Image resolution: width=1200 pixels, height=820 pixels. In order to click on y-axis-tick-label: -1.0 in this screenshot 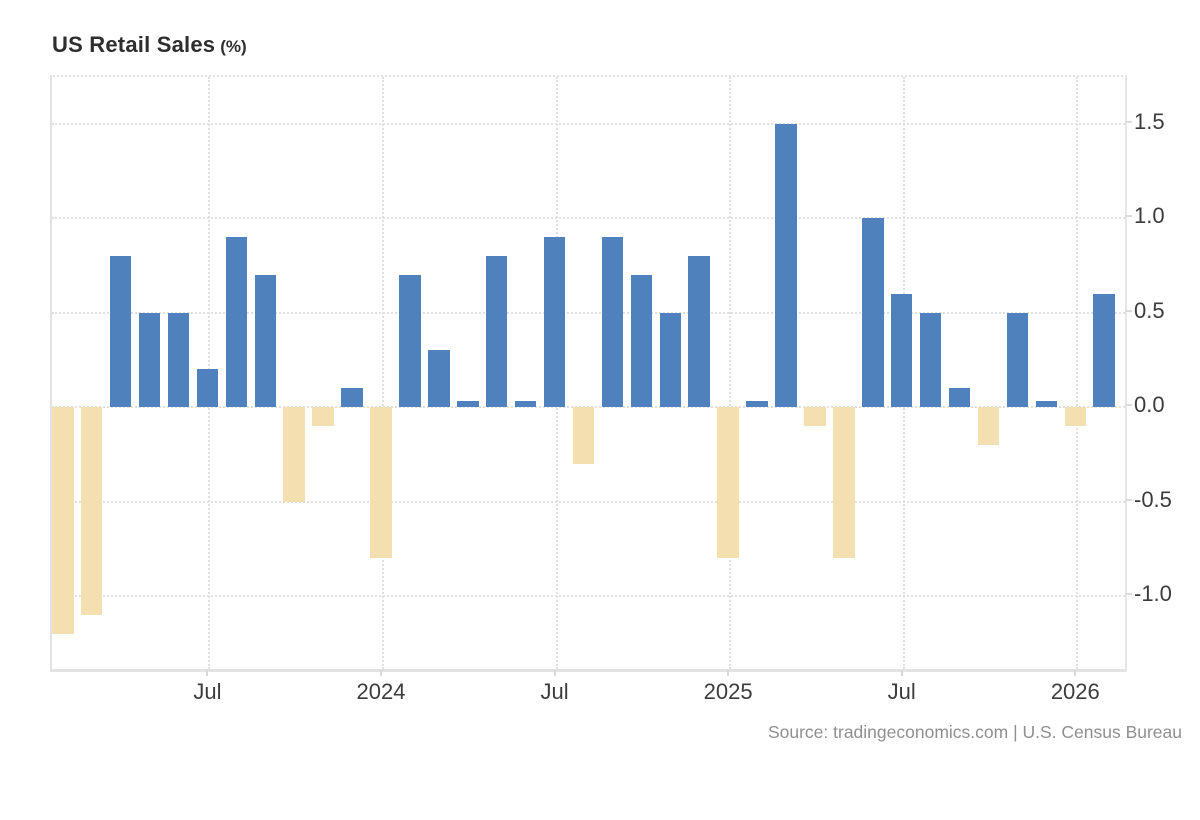, I will do `click(1153, 593)`.